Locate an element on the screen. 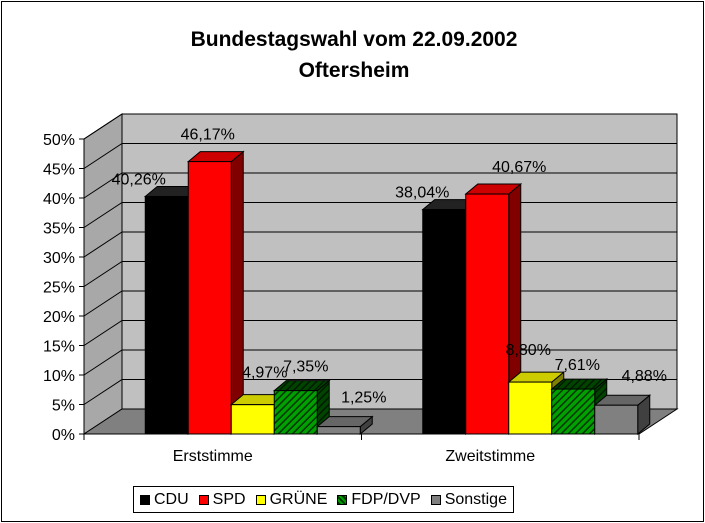  data-label: 8,80% is located at coordinates (528, 350).